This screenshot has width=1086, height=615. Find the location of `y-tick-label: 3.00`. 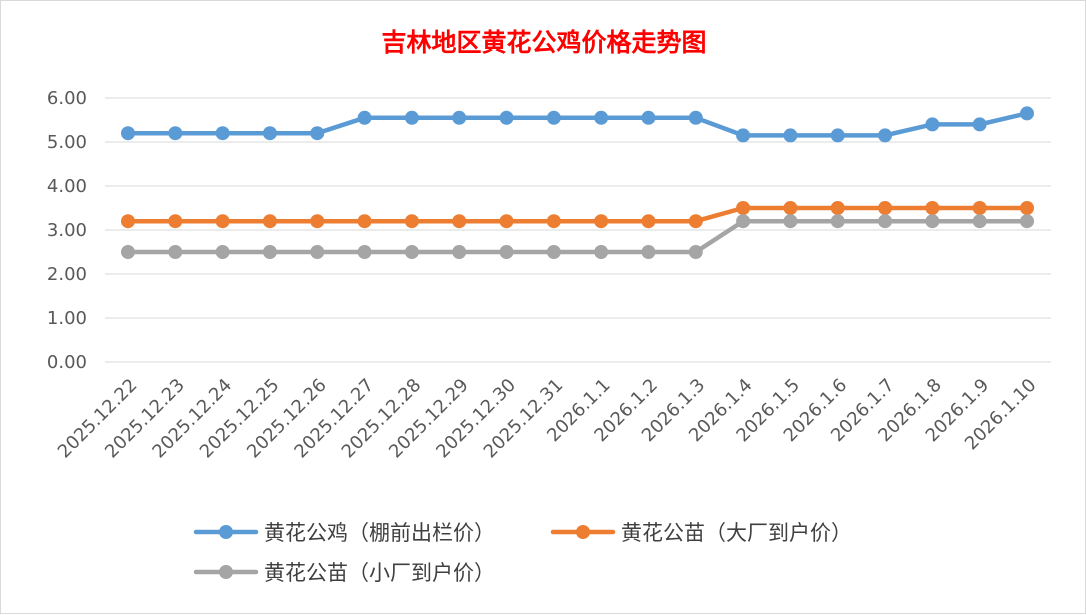

y-tick-label: 3.00 is located at coordinates (67, 230).